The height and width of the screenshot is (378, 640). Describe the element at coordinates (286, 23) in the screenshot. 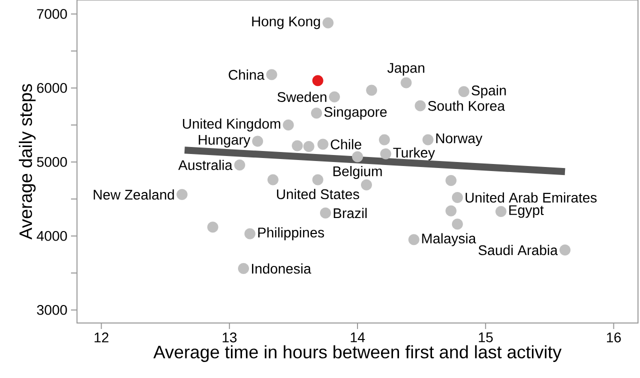

I see `annotation: Hong Kong` at that location.